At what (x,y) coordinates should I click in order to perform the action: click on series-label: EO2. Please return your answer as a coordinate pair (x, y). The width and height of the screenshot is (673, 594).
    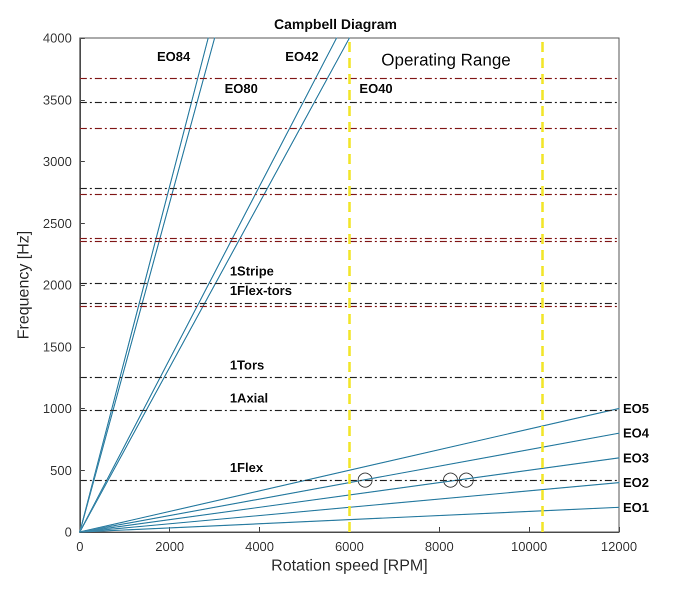
    Looking at the image, I should click on (636, 482).